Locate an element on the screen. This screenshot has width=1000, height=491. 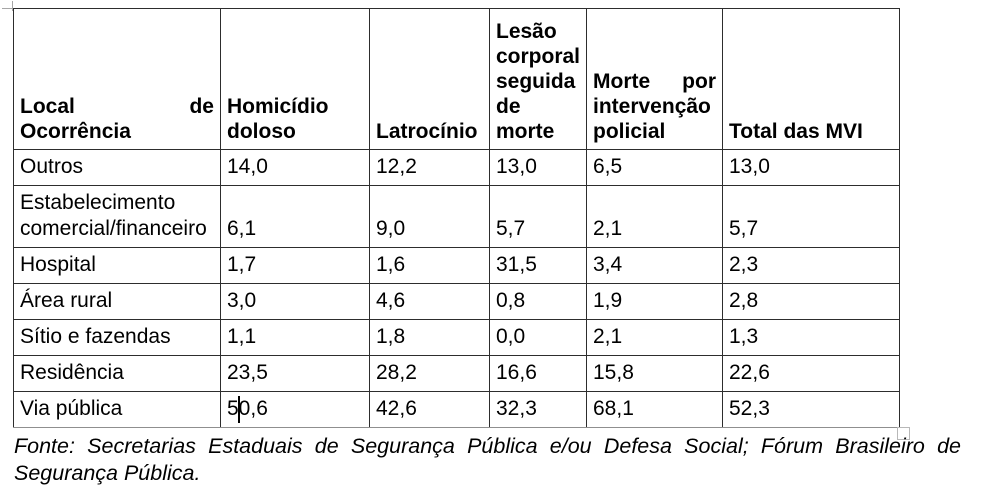
table-cell: 3,4 is located at coordinates (654, 265).